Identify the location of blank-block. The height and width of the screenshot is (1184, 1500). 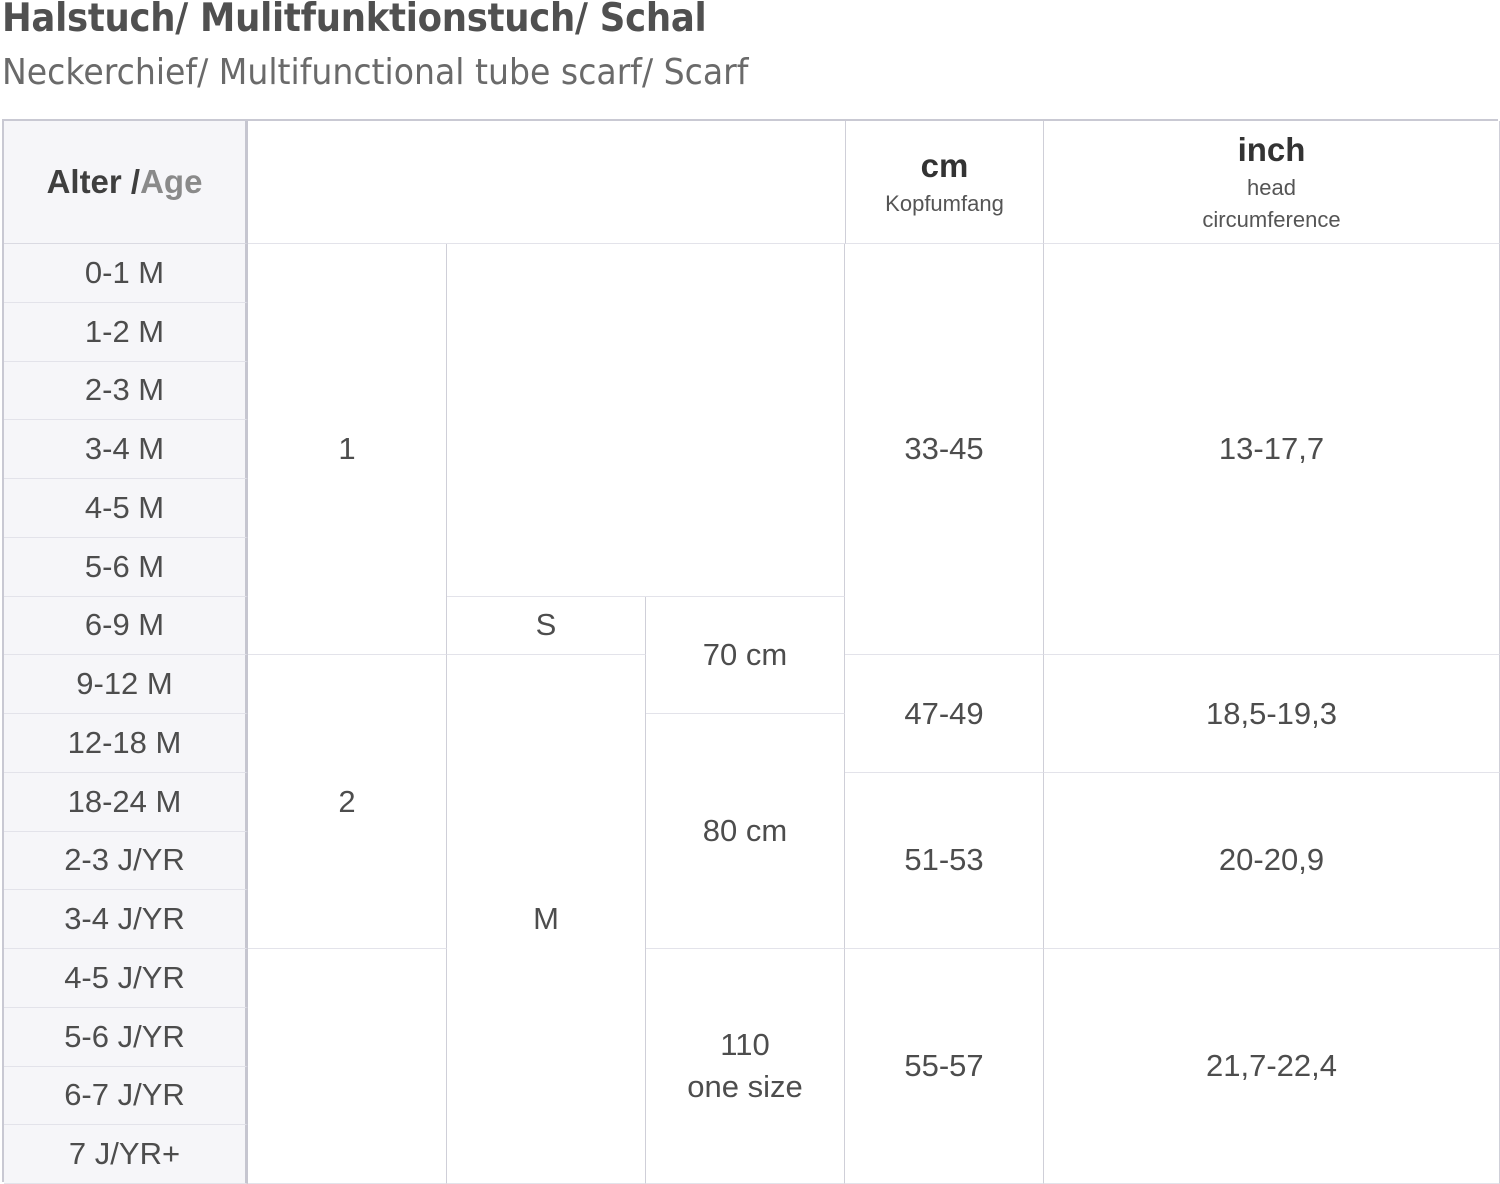
(646, 420).